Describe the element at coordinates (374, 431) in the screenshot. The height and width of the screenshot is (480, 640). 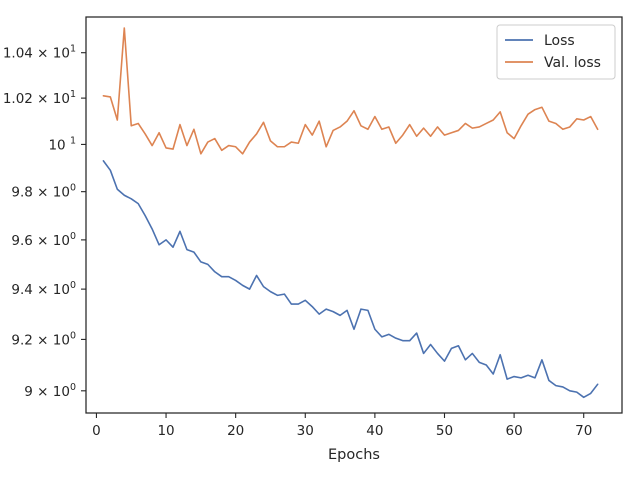
I see `x-tick-label: 40` at that location.